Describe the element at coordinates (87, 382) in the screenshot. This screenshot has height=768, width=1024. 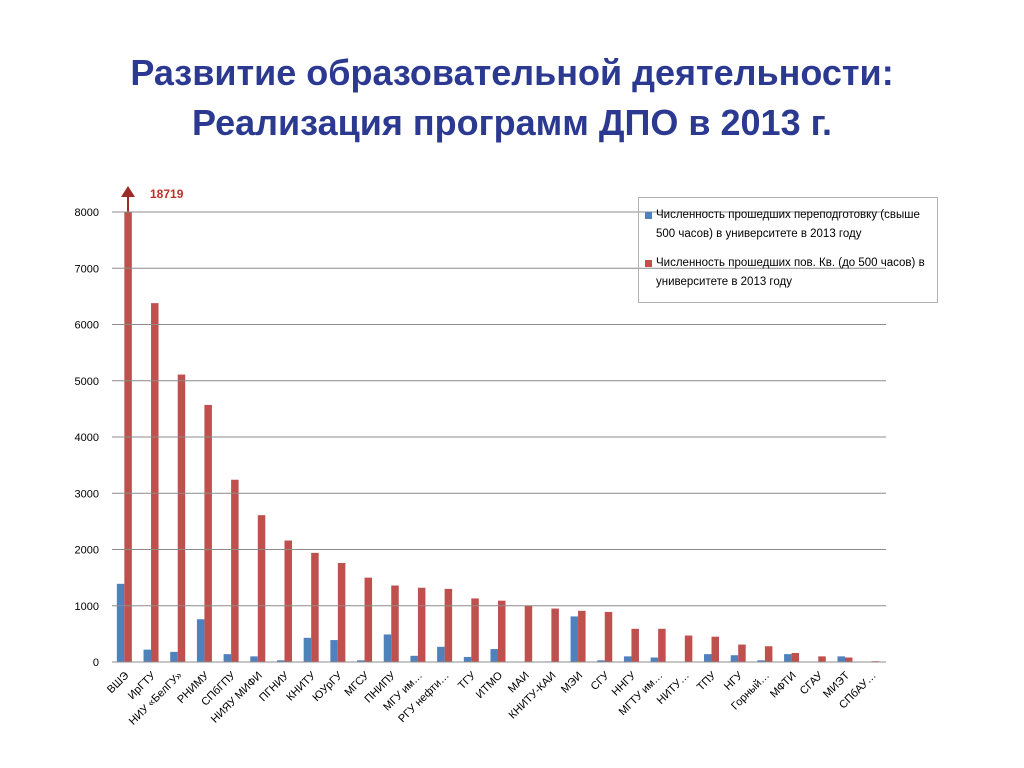
I see `y-tick-label: 5000` at that location.